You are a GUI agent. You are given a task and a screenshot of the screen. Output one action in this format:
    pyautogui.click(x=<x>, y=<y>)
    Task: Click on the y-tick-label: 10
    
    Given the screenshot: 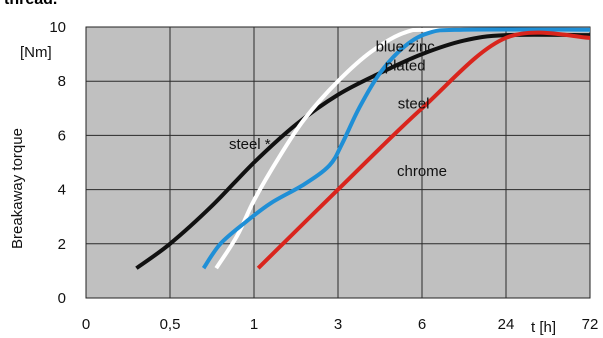 What is the action you would take?
    pyautogui.click(x=57, y=27)
    